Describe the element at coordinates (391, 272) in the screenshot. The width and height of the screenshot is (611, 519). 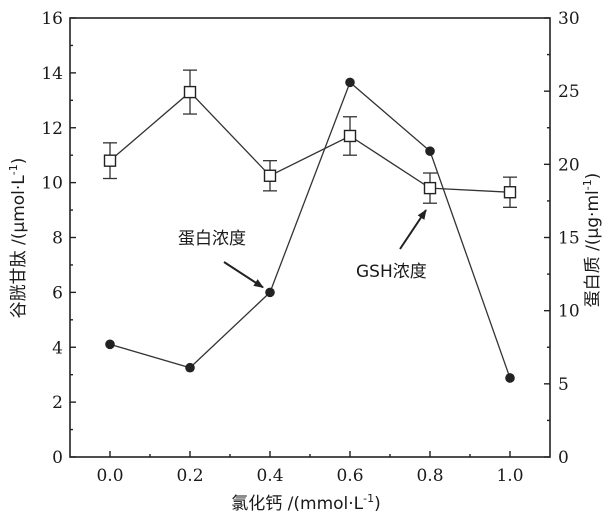
I see `annotation-gsh-label: GSH浓度` at that location.